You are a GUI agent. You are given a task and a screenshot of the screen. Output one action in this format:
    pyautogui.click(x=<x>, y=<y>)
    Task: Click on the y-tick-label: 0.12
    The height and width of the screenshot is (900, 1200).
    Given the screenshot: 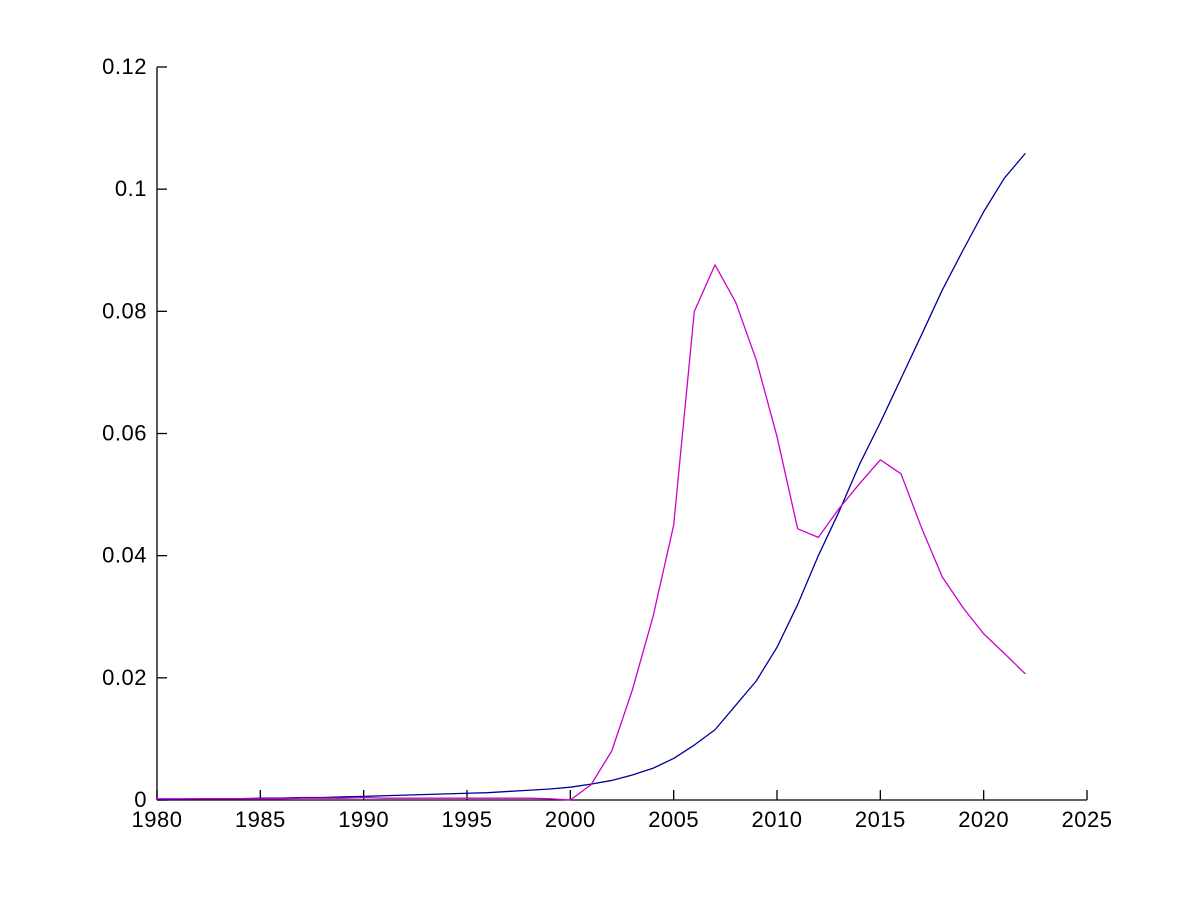 What is the action you would take?
    pyautogui.click(x=124, y=66)
    